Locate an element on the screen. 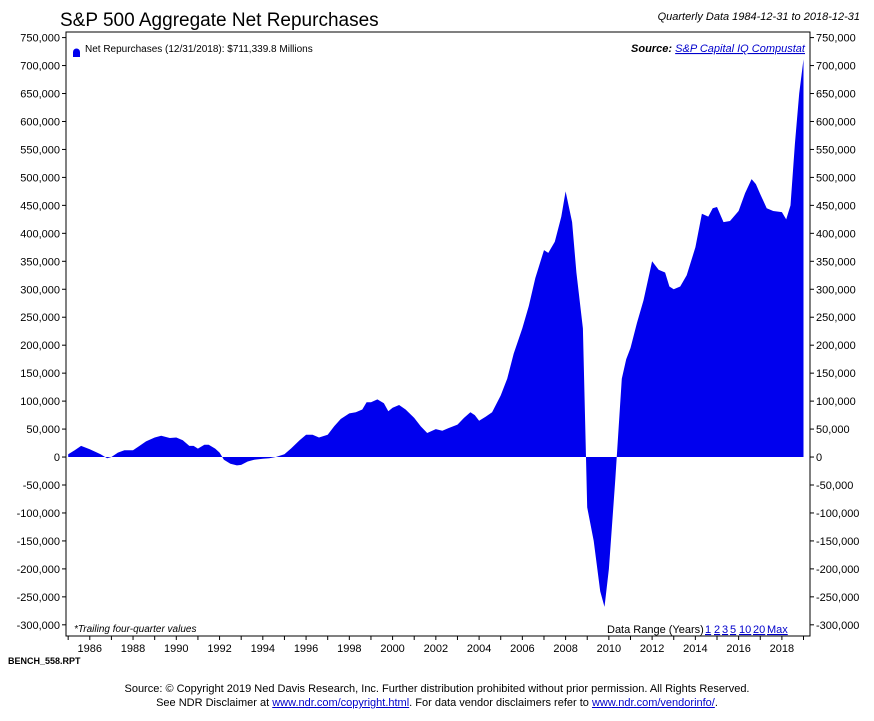  range-option-max: Max is located at coordinates (777, 630).